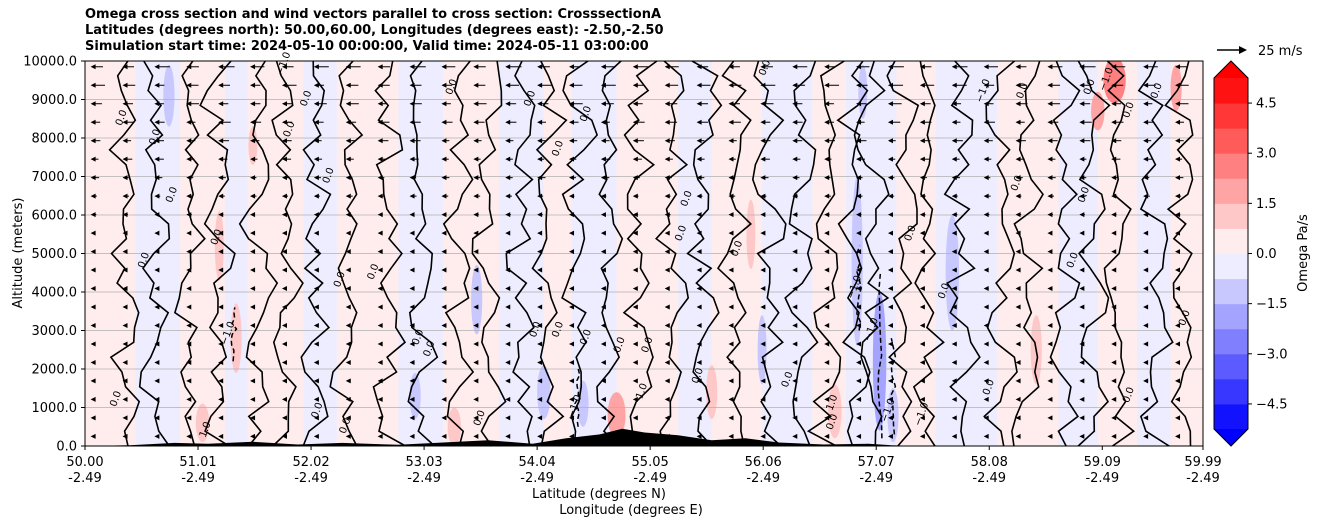  I want to click on y-tick-label: 1000.0, so click(55, 408).